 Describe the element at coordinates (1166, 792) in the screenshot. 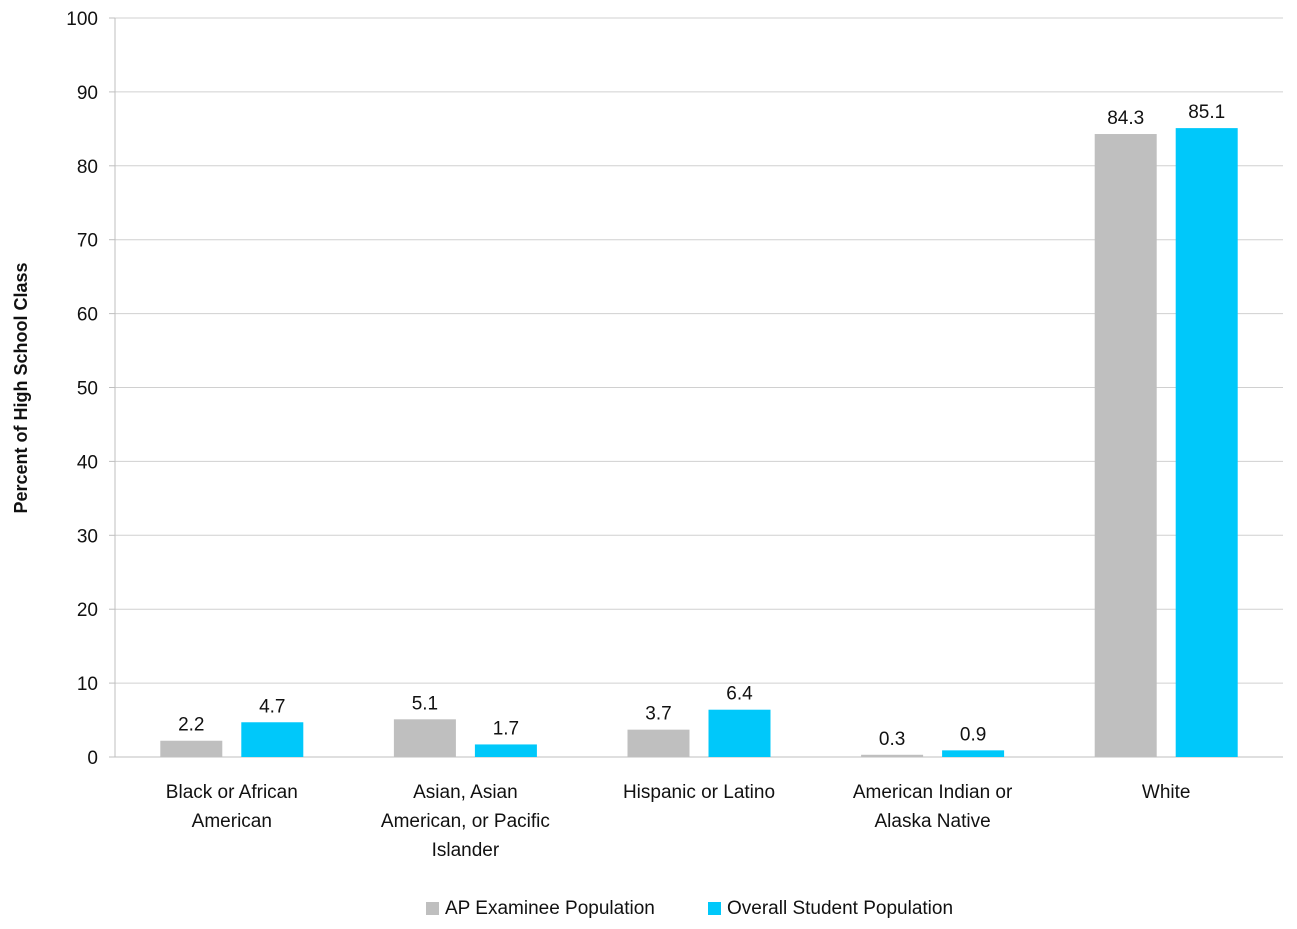

I see `x-category-label: White` at that location.